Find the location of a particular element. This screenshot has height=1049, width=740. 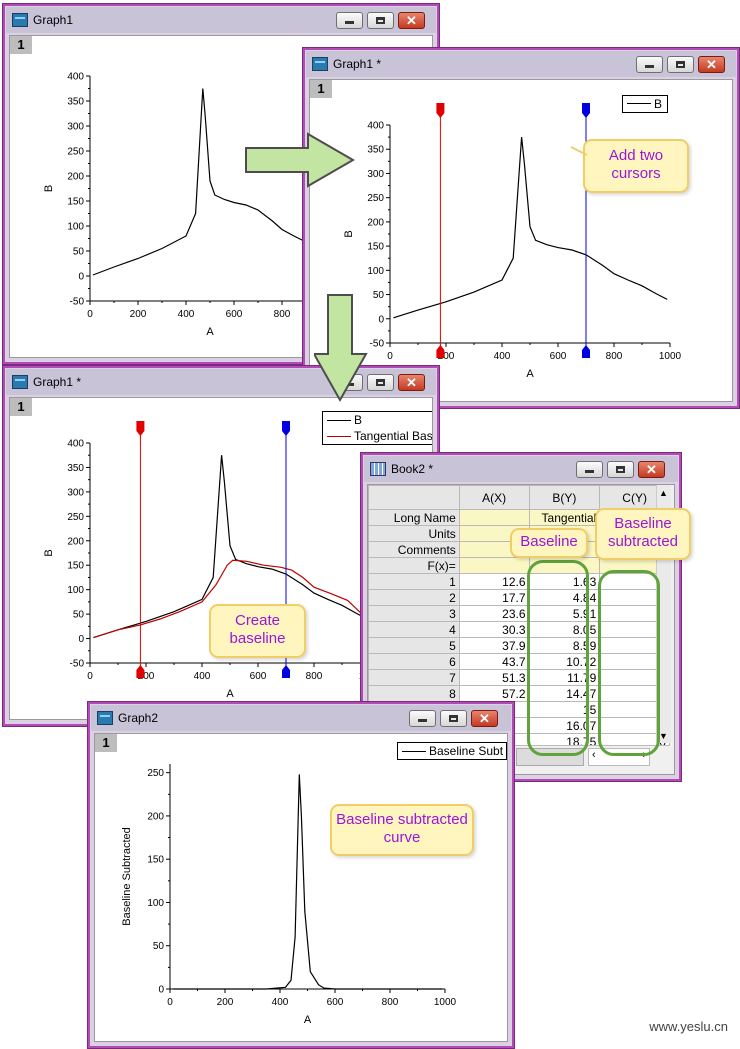

table-row: 751.311.790 is located at coordinates (519, 677).